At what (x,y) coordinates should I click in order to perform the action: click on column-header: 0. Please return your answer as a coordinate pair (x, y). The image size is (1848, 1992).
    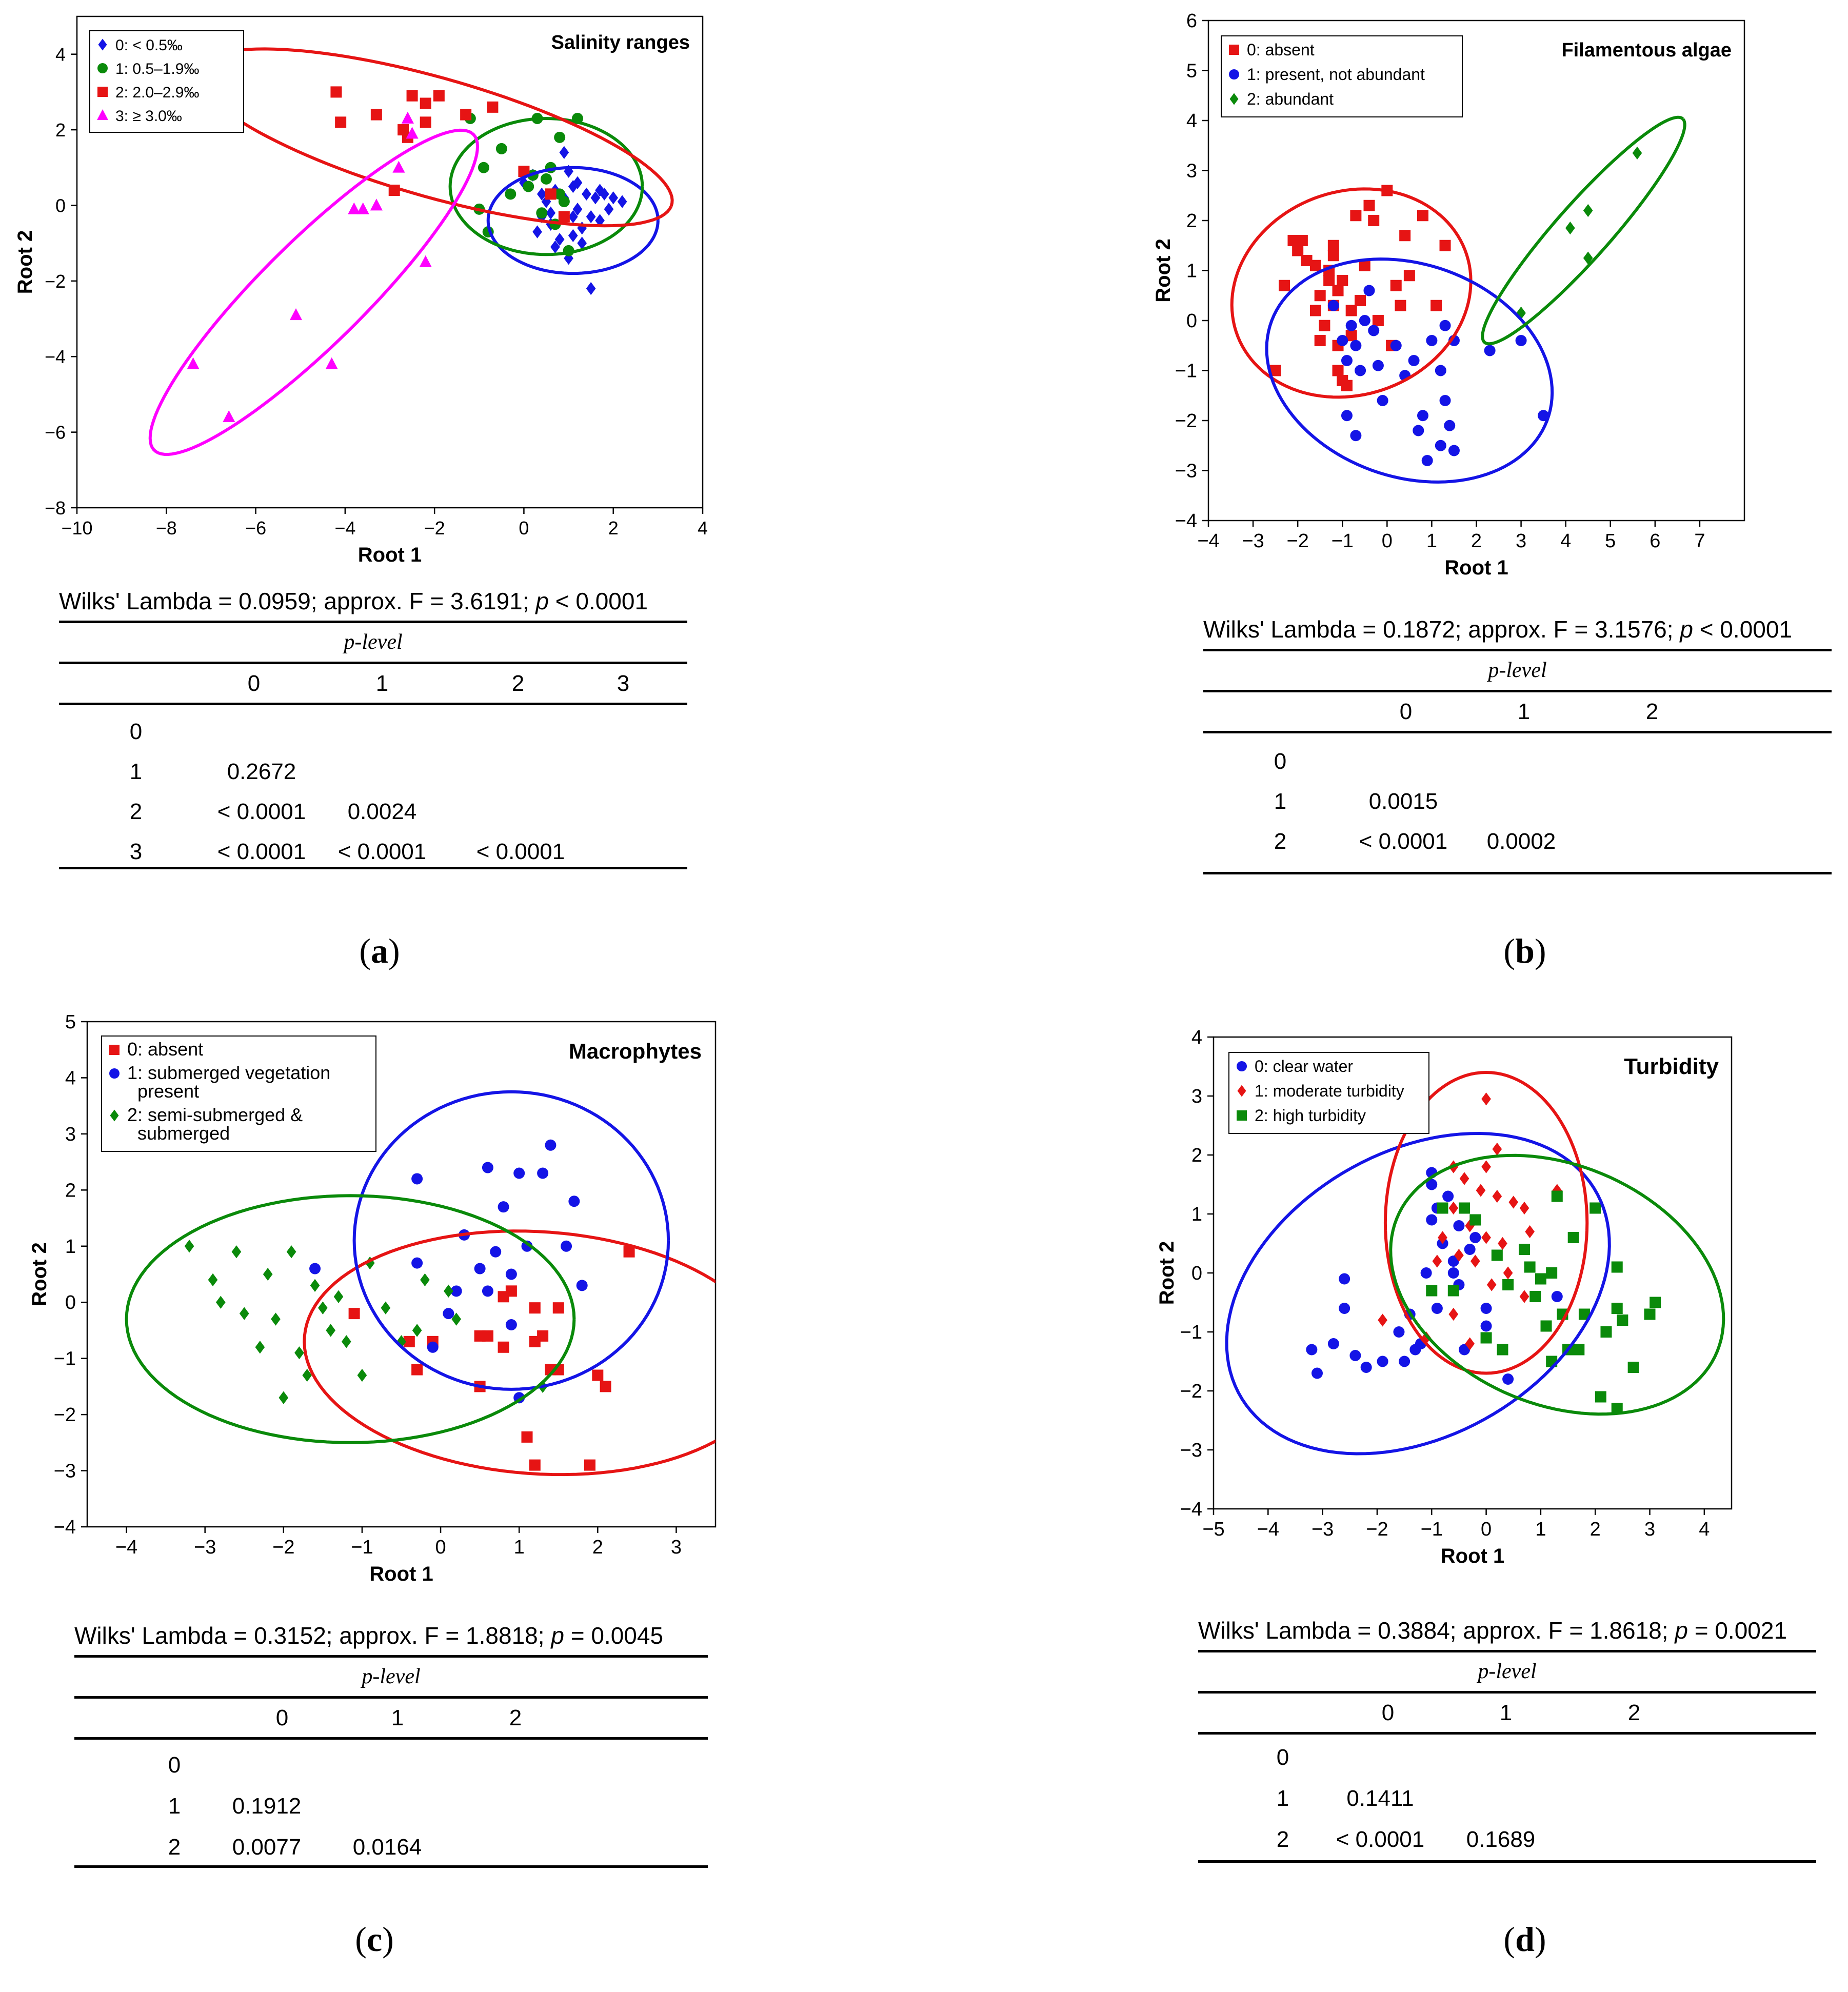
    Looking at the image, I should click on (1388, 1713).